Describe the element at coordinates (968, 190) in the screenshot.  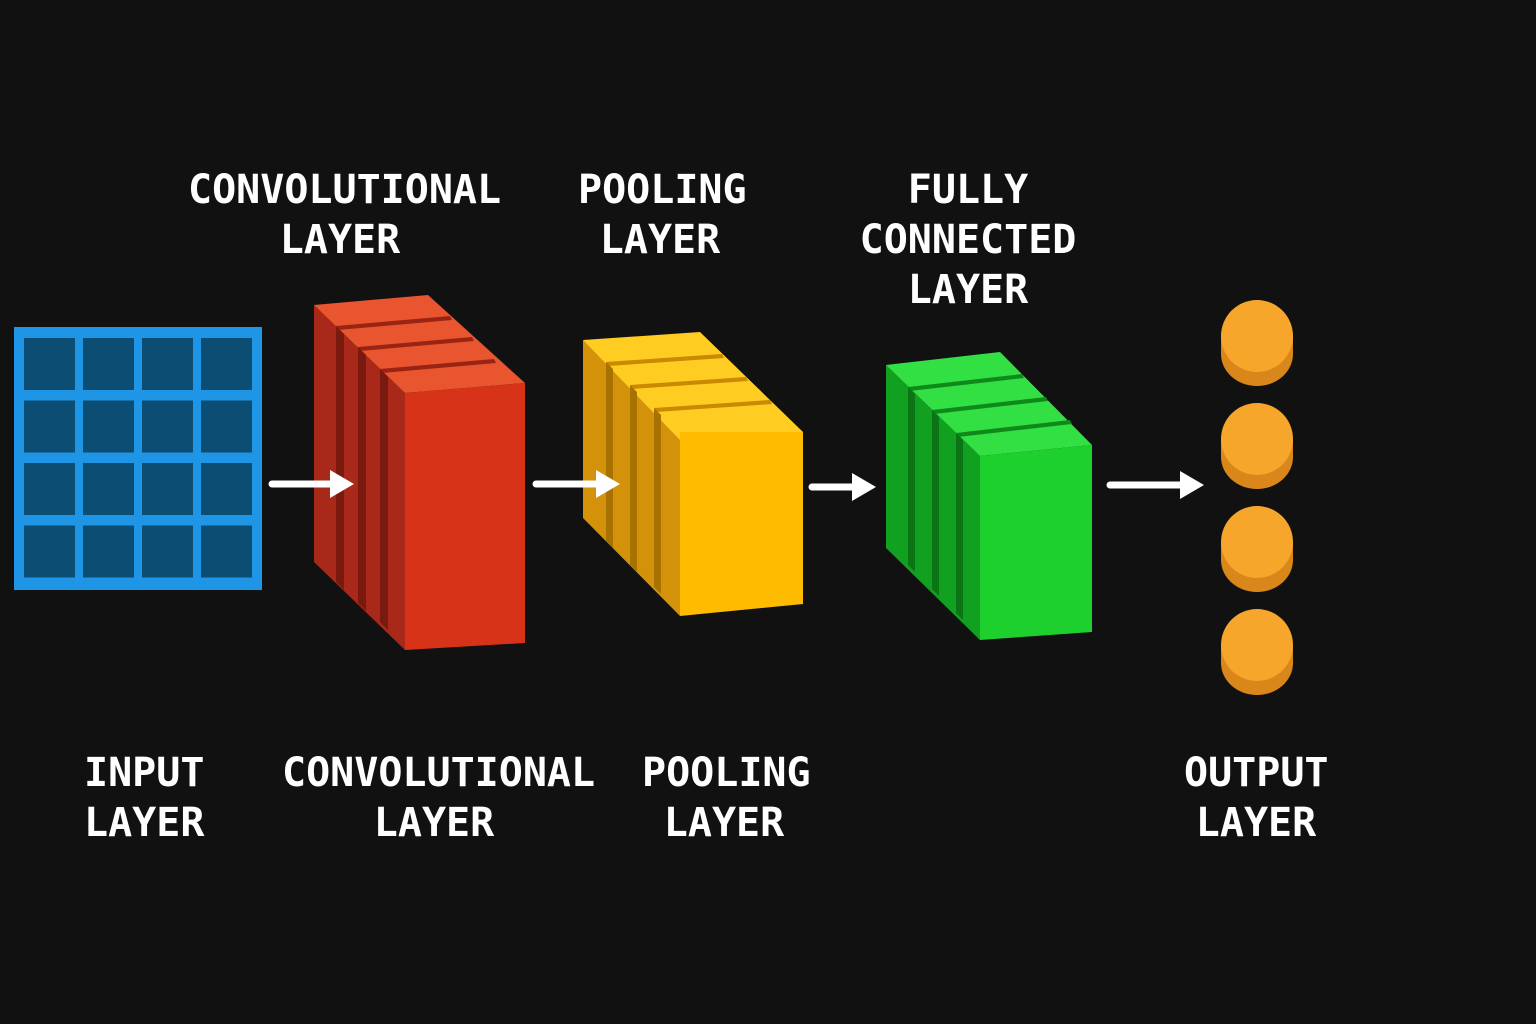
I see `label-line: FULLY` at that location.